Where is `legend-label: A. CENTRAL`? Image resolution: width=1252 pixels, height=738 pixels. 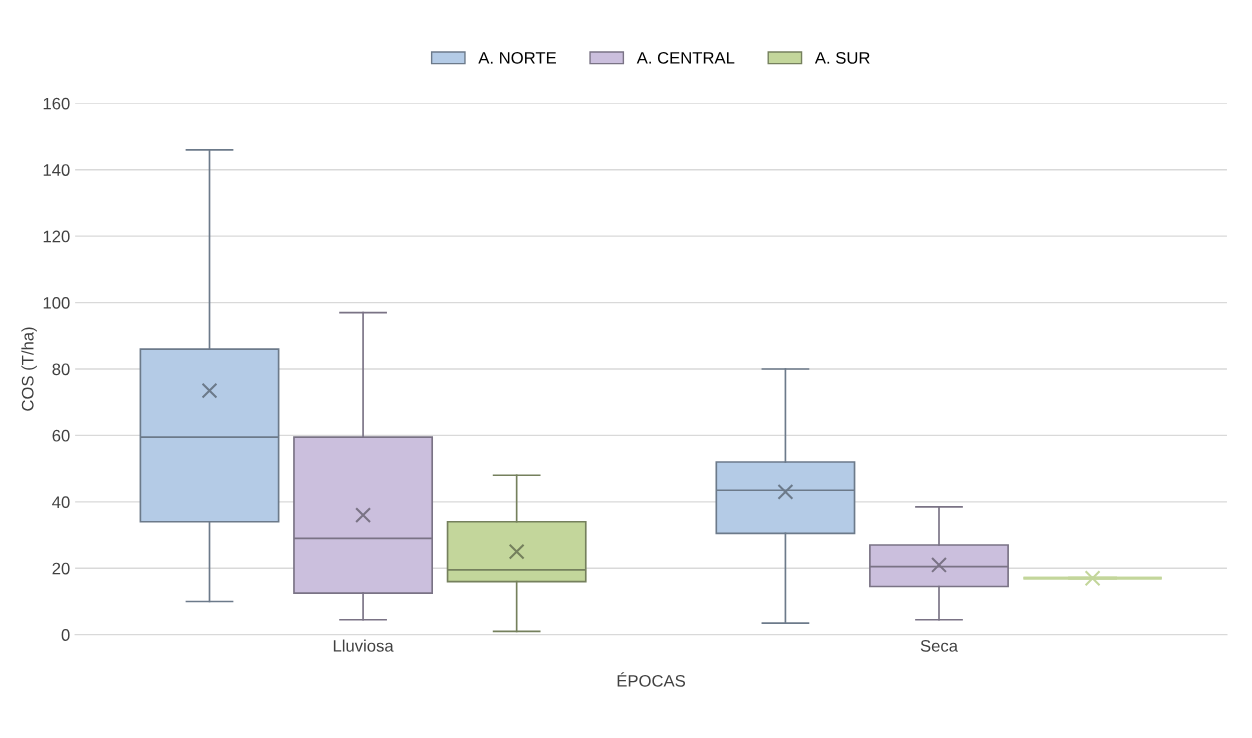
legend-label: A. CENTRAL is located at coordinates (685, 57).